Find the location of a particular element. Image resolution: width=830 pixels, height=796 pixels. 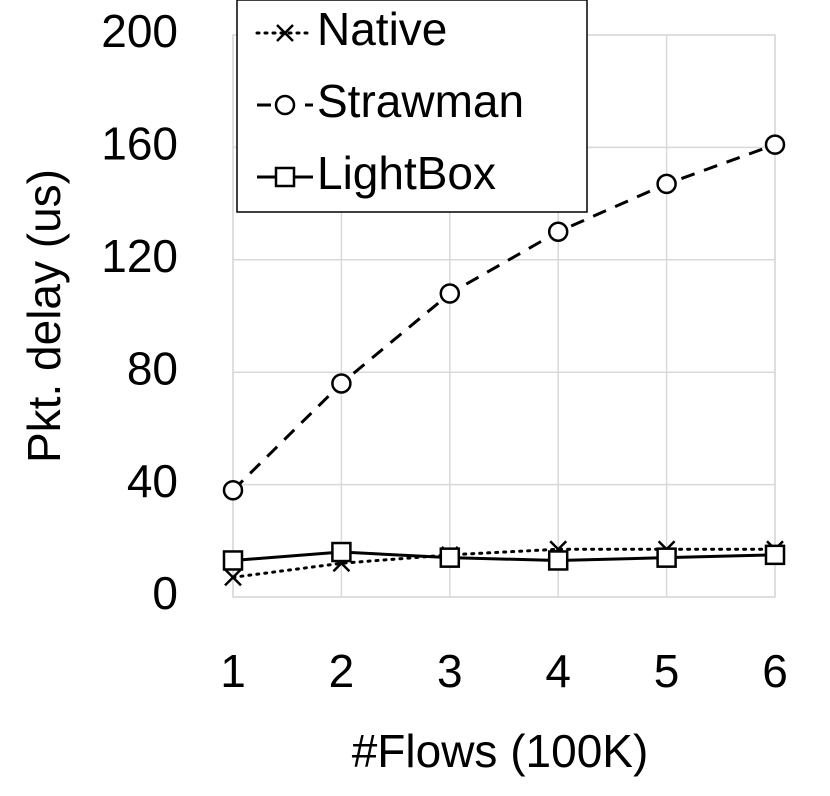

y-tick-label: 80 is located at coordinates (152, 368).